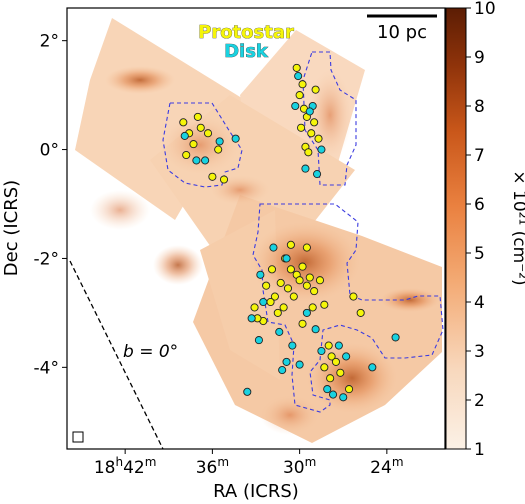 The image size is (525, 504). What do you see at coordinates (11, 228) in the screenshot?
I see `y-axis-label: Dec (ICRS)` at bounding box center [11, 228].